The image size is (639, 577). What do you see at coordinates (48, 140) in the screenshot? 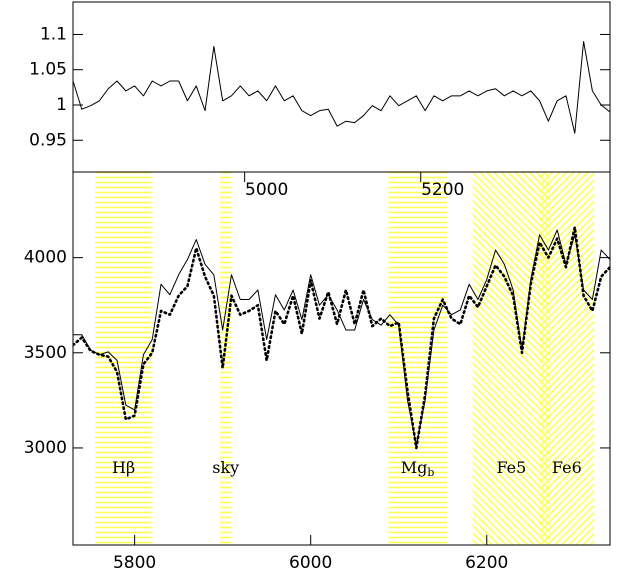
I see `y-tick-label: 0.95` at bounding box center [48, 140].